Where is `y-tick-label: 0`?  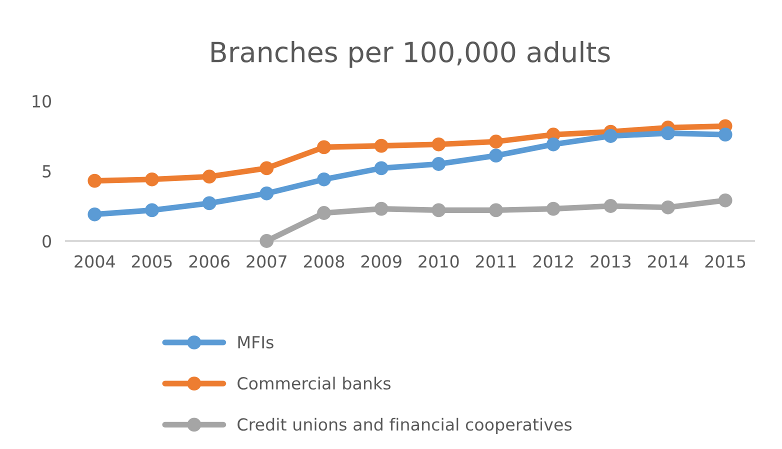
y-tick-label: 0 is located at coordinates (47, 241).